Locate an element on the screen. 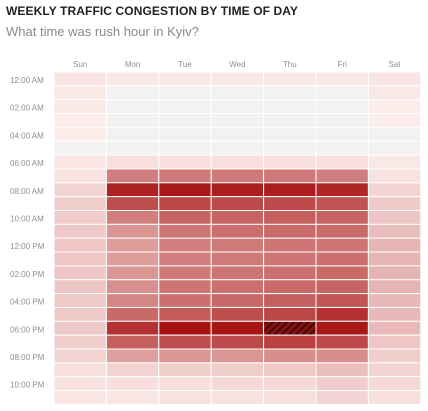 The width and height of the screenshot is (428, 411). hour-label: 06:00 PM is located at coordinates (27, 329).